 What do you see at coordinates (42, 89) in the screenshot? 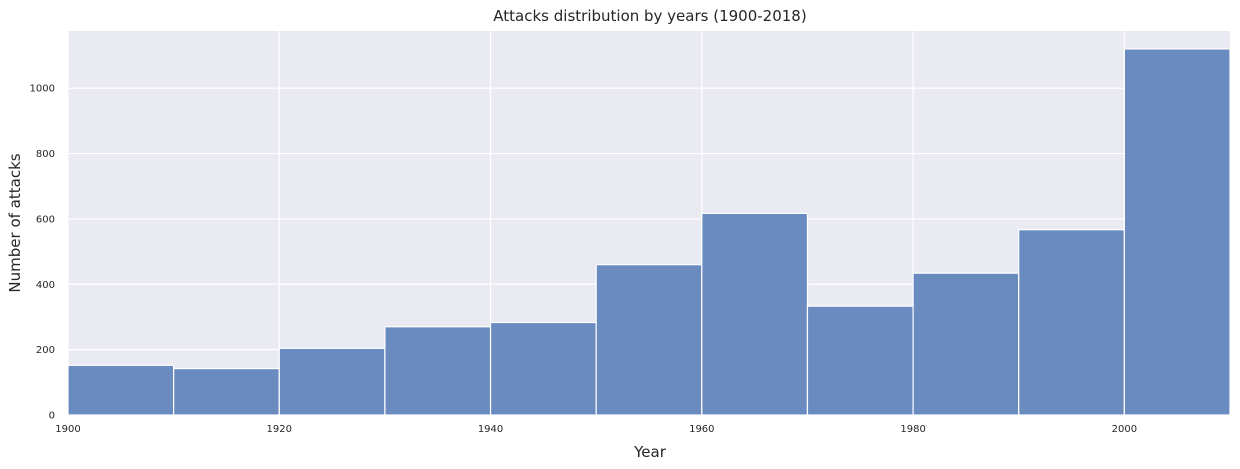
I see `y-tick-label: 1000` at bounding box center [42, 89].